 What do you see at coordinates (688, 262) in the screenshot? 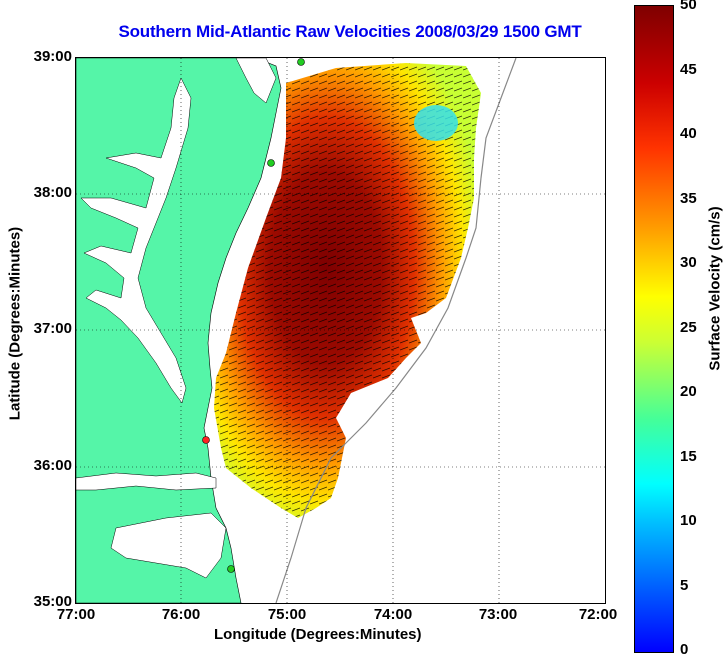
I see `colorbar-tick: 30` at bounding box center [688, 262].